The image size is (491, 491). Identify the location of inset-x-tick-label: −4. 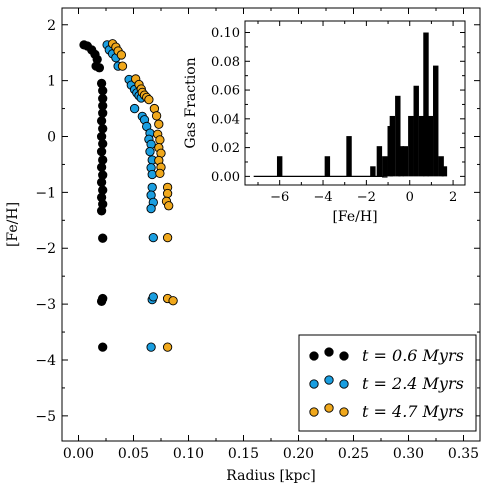
(322, 197).